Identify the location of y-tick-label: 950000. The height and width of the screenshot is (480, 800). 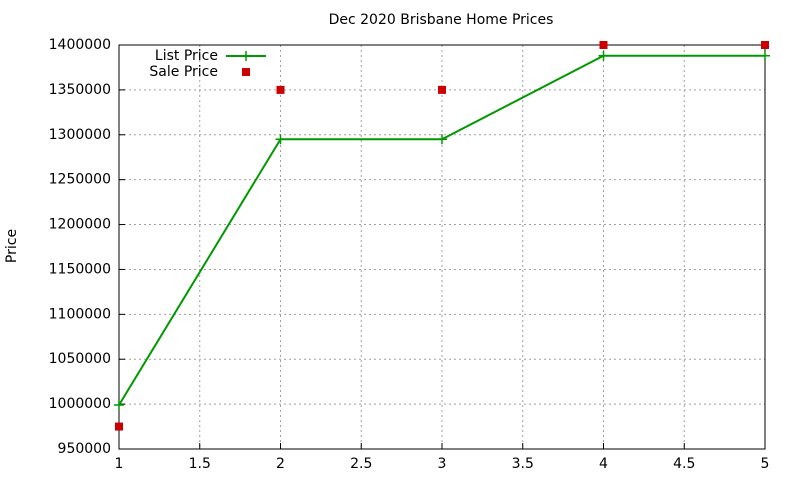
(84, 449).